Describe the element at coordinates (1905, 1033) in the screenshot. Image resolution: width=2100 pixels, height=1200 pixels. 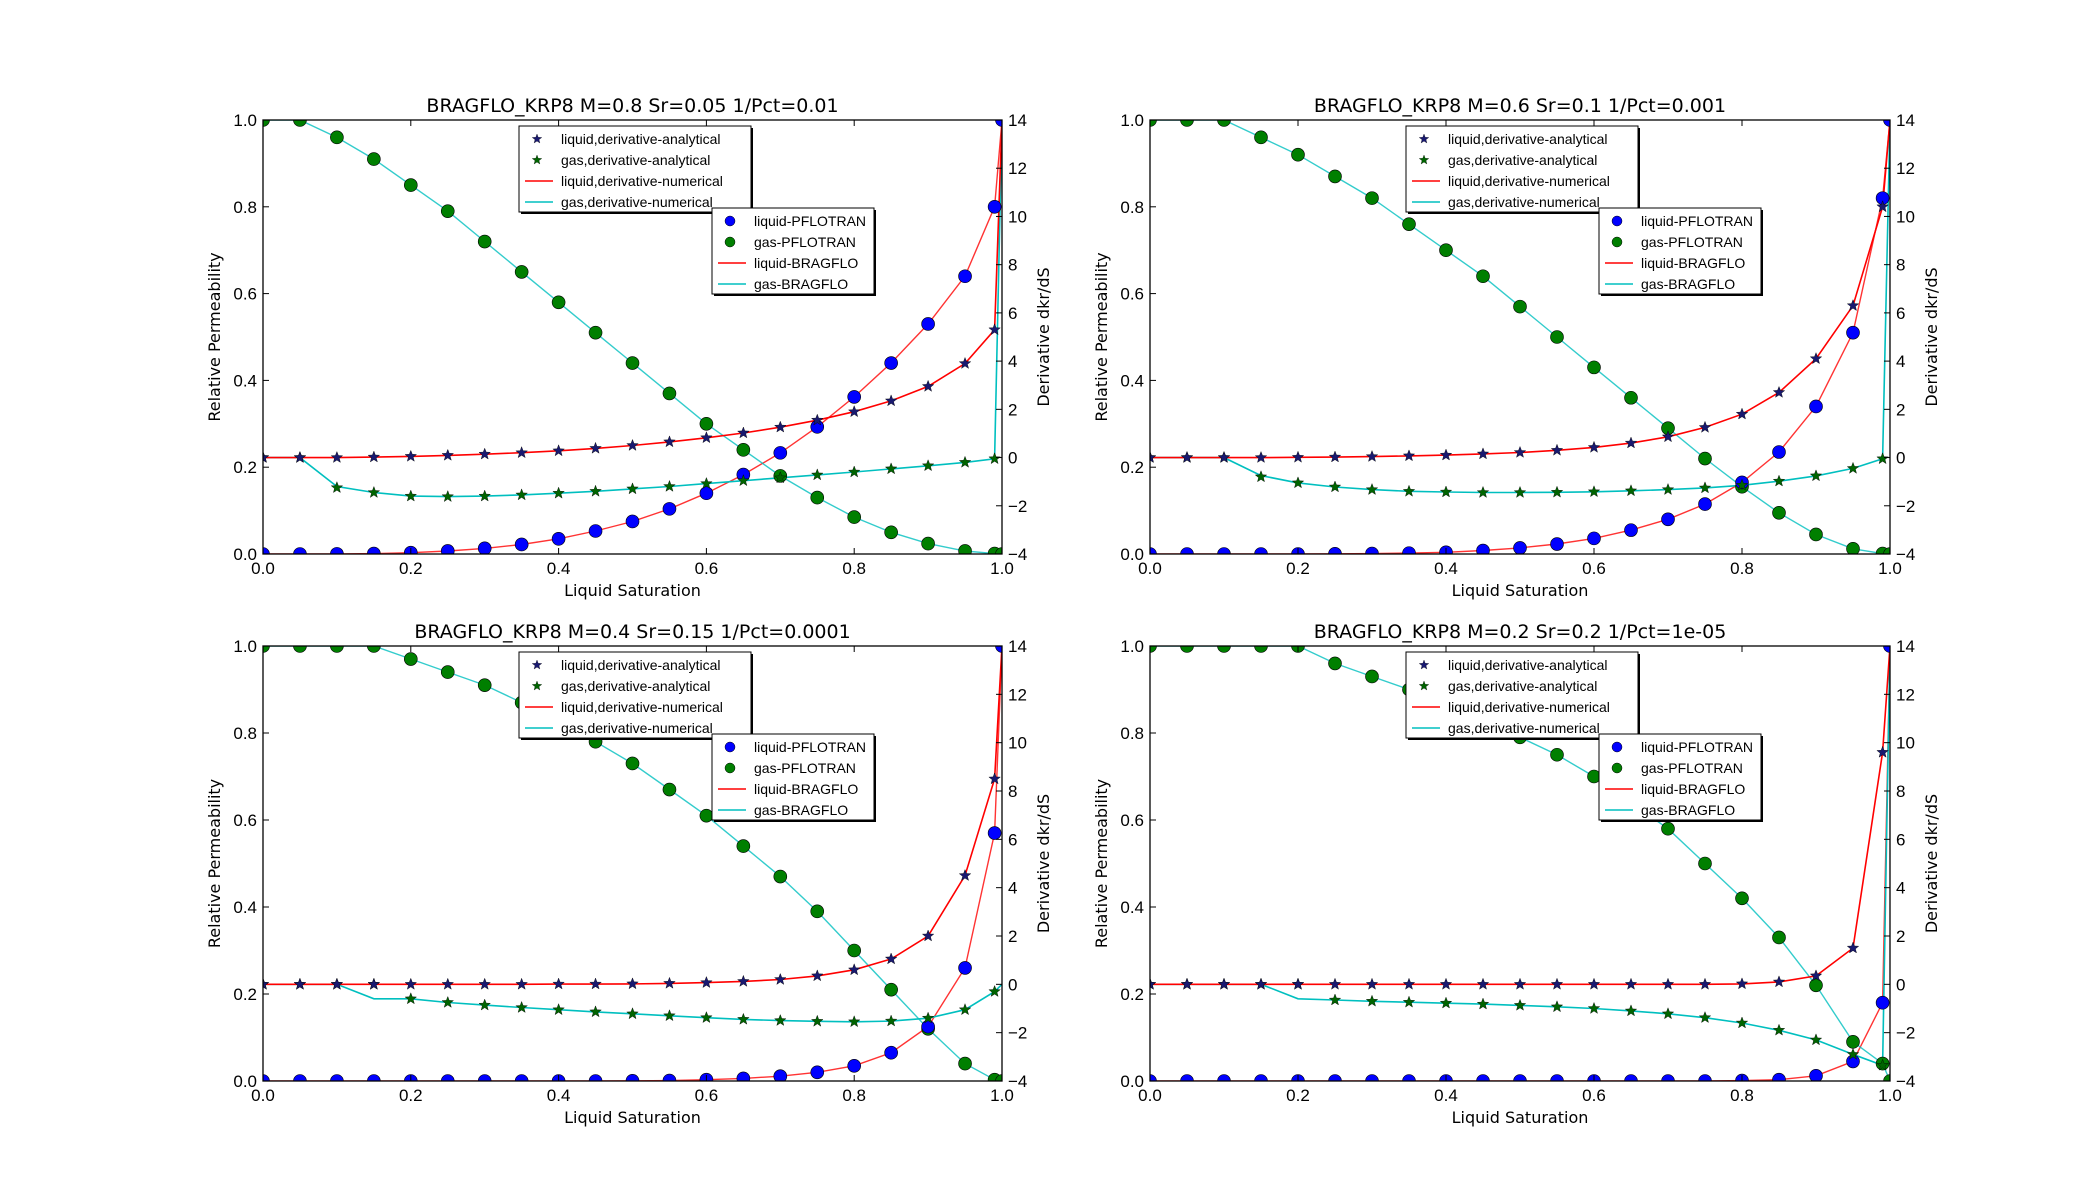
I see `y2-tick-label: −2` at that location.